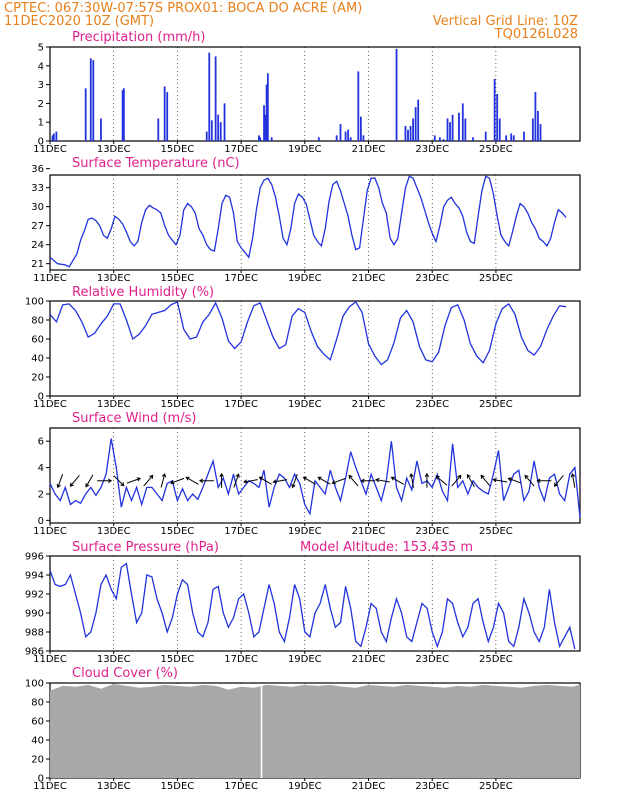  I want to click on model-id: TQ0126L028, so click(536, 34).